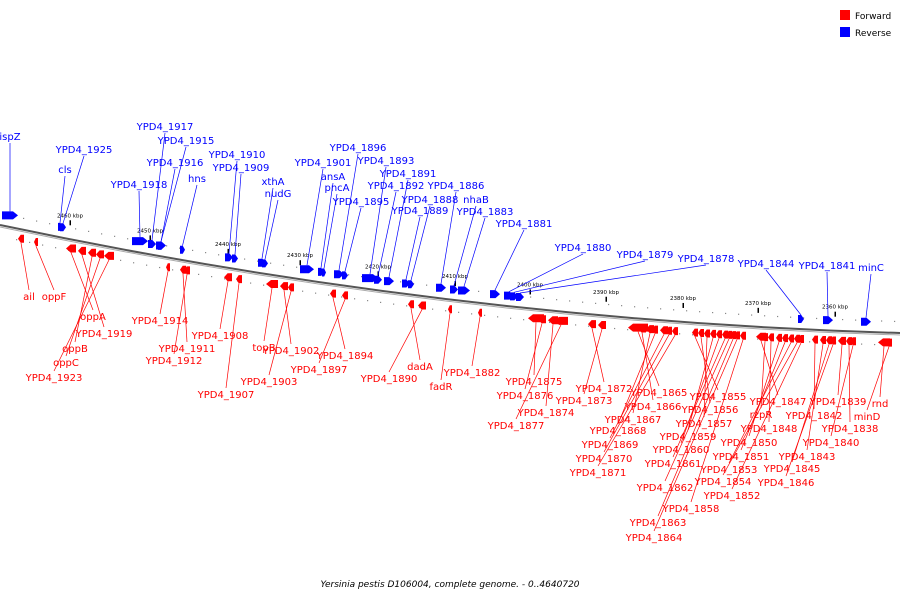 This screenshot has height=600, width=900. I want to click on forward-gene-label: YPD4_1871, so click(598, 473).